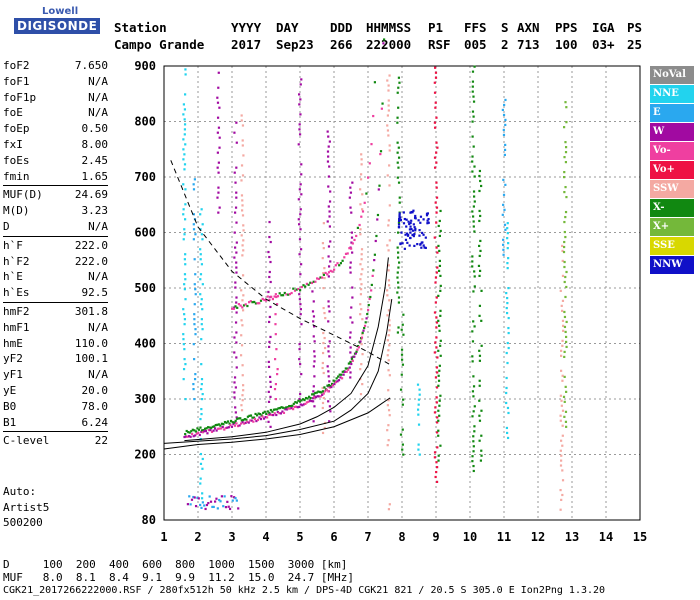  What do you see at coordinates (287, 27) in the screenshot?
I see `header-line1-field-2: DAY` at bounding box center [287, 27].